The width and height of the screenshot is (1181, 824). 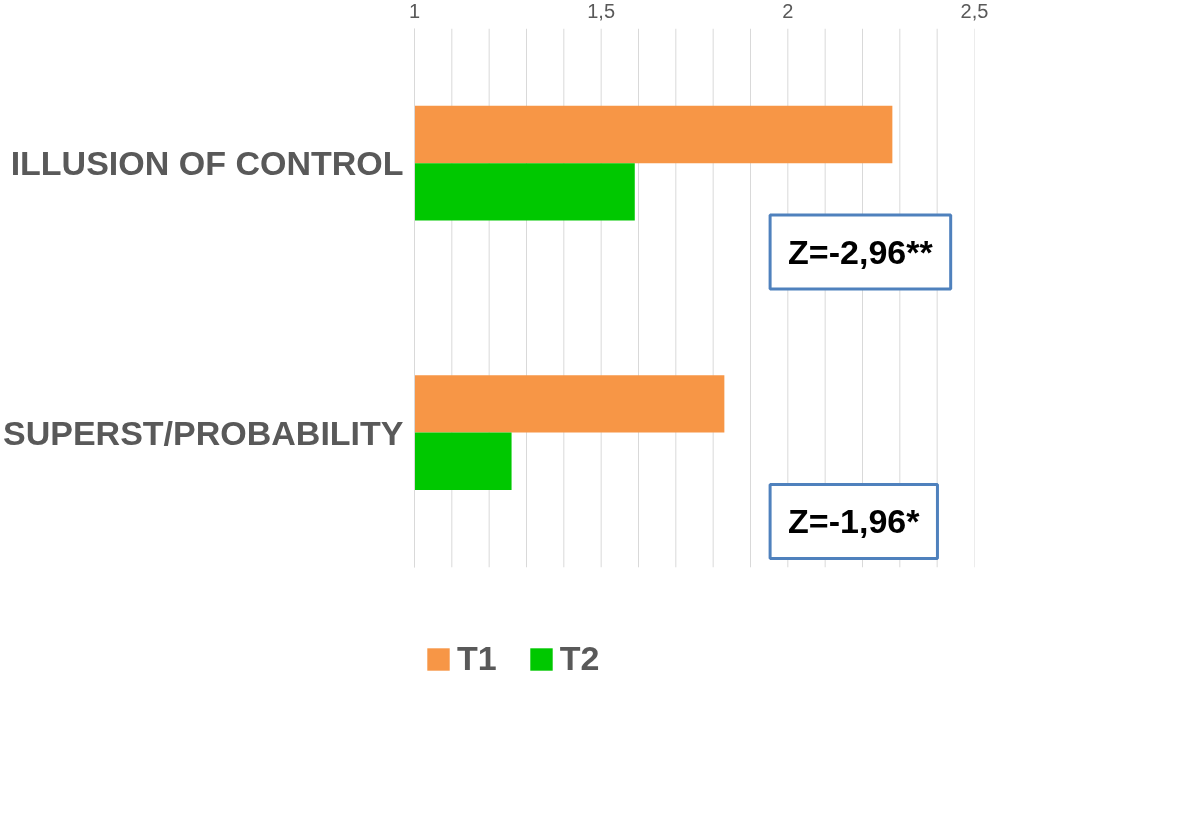 I want to click on x-tick-label: 1,5, so click(x=601, y=11).